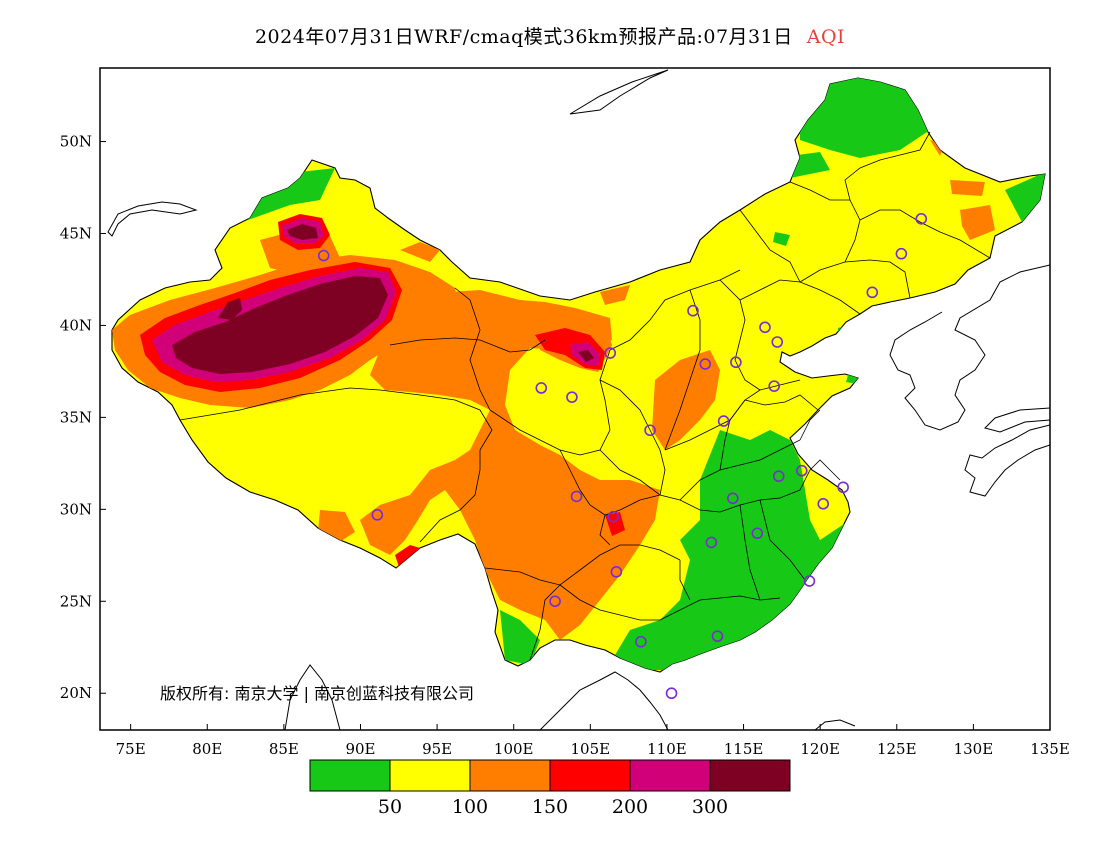  What do you see at coordinates (591, 749) in the screenshot?
I see `x-tick-label: 105E` at bounding box center [591, 749].